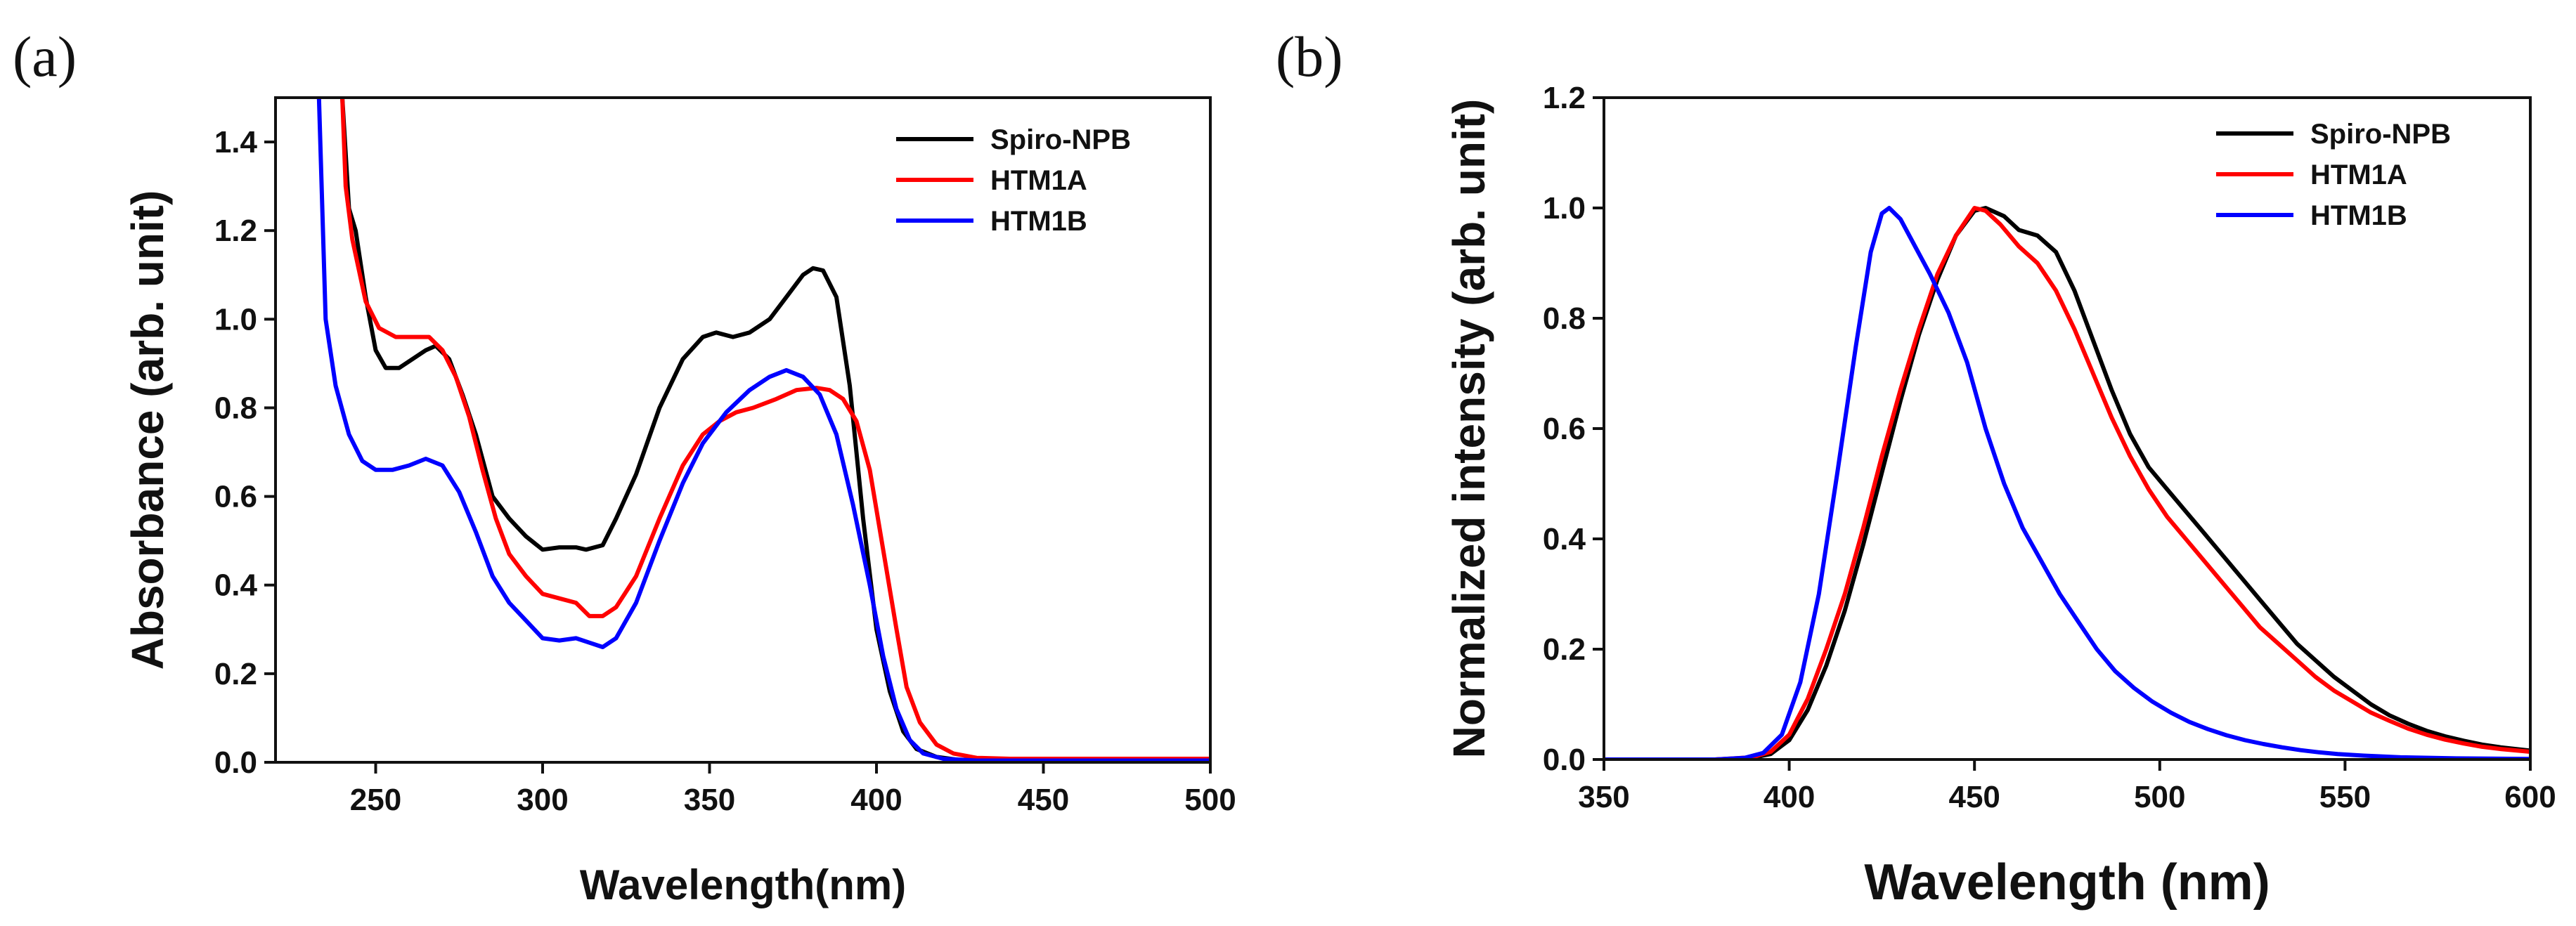 The height and width of the screenshot is (926, 2576). What do you see at coordinates (542, 800) in the screenshot?
I see `x-tick-label: 300` at bounding box center [542, 800].